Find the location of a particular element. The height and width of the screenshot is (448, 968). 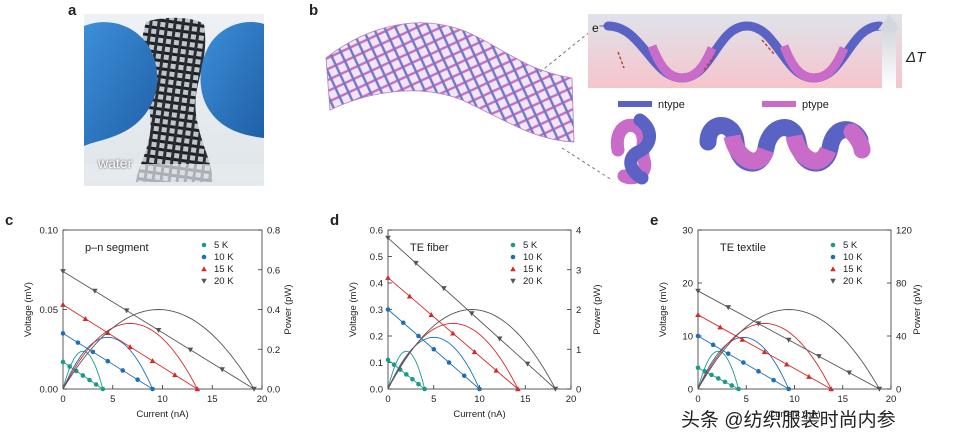

x-tick-label: 10 is located at coordinates (794, 399).